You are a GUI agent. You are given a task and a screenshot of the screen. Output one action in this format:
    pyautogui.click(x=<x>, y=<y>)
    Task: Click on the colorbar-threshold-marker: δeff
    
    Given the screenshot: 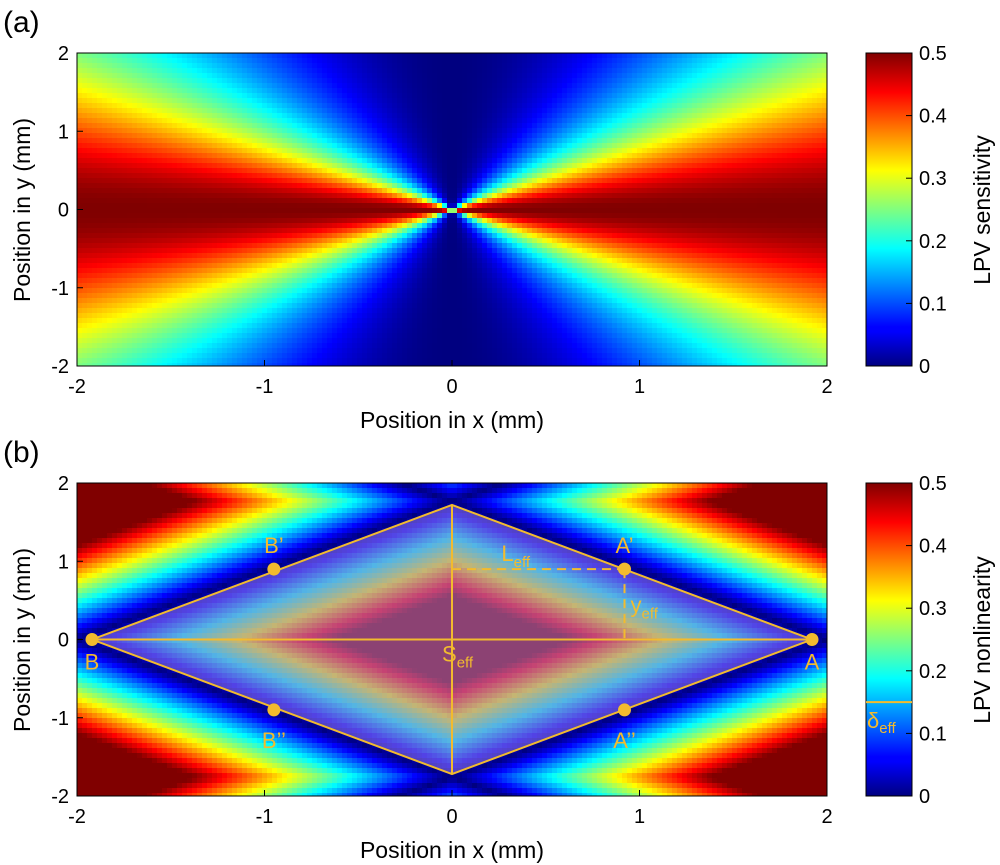 What is the action you would take?
    pyautogui.click(x=889, y=719)
    